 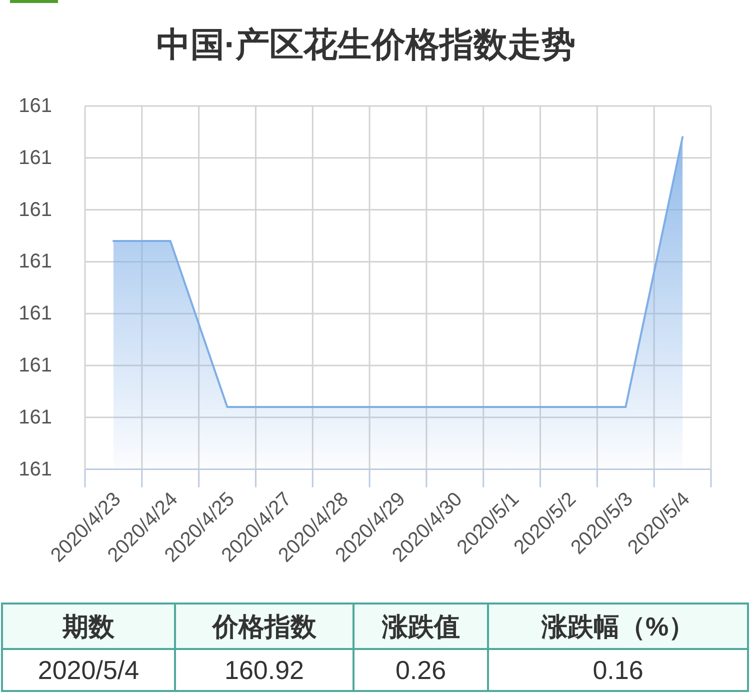 What do you see at coordinates (89, 670) in the screenshot?
I see `table-cell: 2020/5/4` at bounding box center [89, 670].